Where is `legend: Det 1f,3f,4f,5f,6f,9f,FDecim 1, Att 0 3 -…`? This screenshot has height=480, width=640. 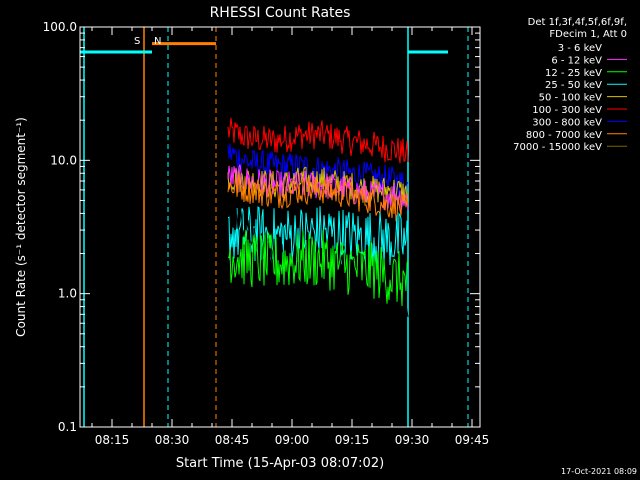 legend: Det 1f,3f,4f,5f,6f,9f,FDecim 1, Att 0 3 -… is located at coordinates (570, 85).